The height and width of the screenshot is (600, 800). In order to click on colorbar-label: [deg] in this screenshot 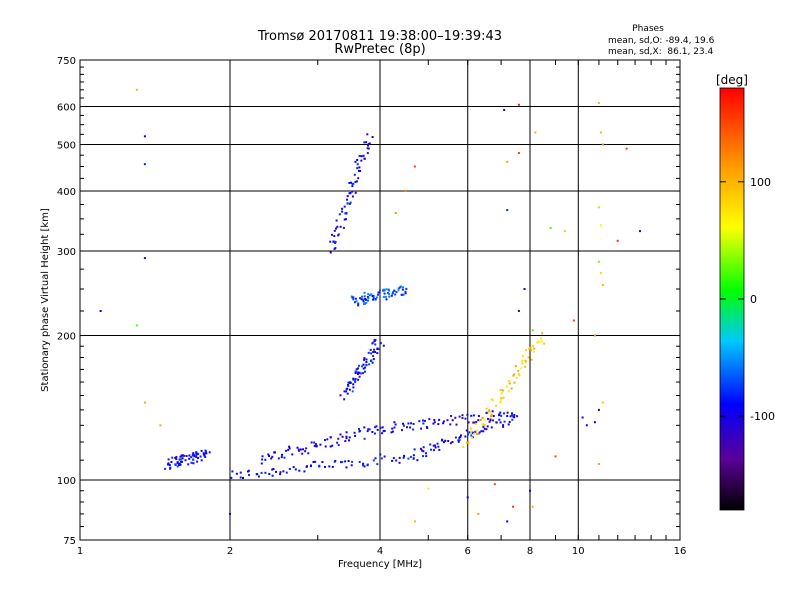, I will do `click(732, 80)`.